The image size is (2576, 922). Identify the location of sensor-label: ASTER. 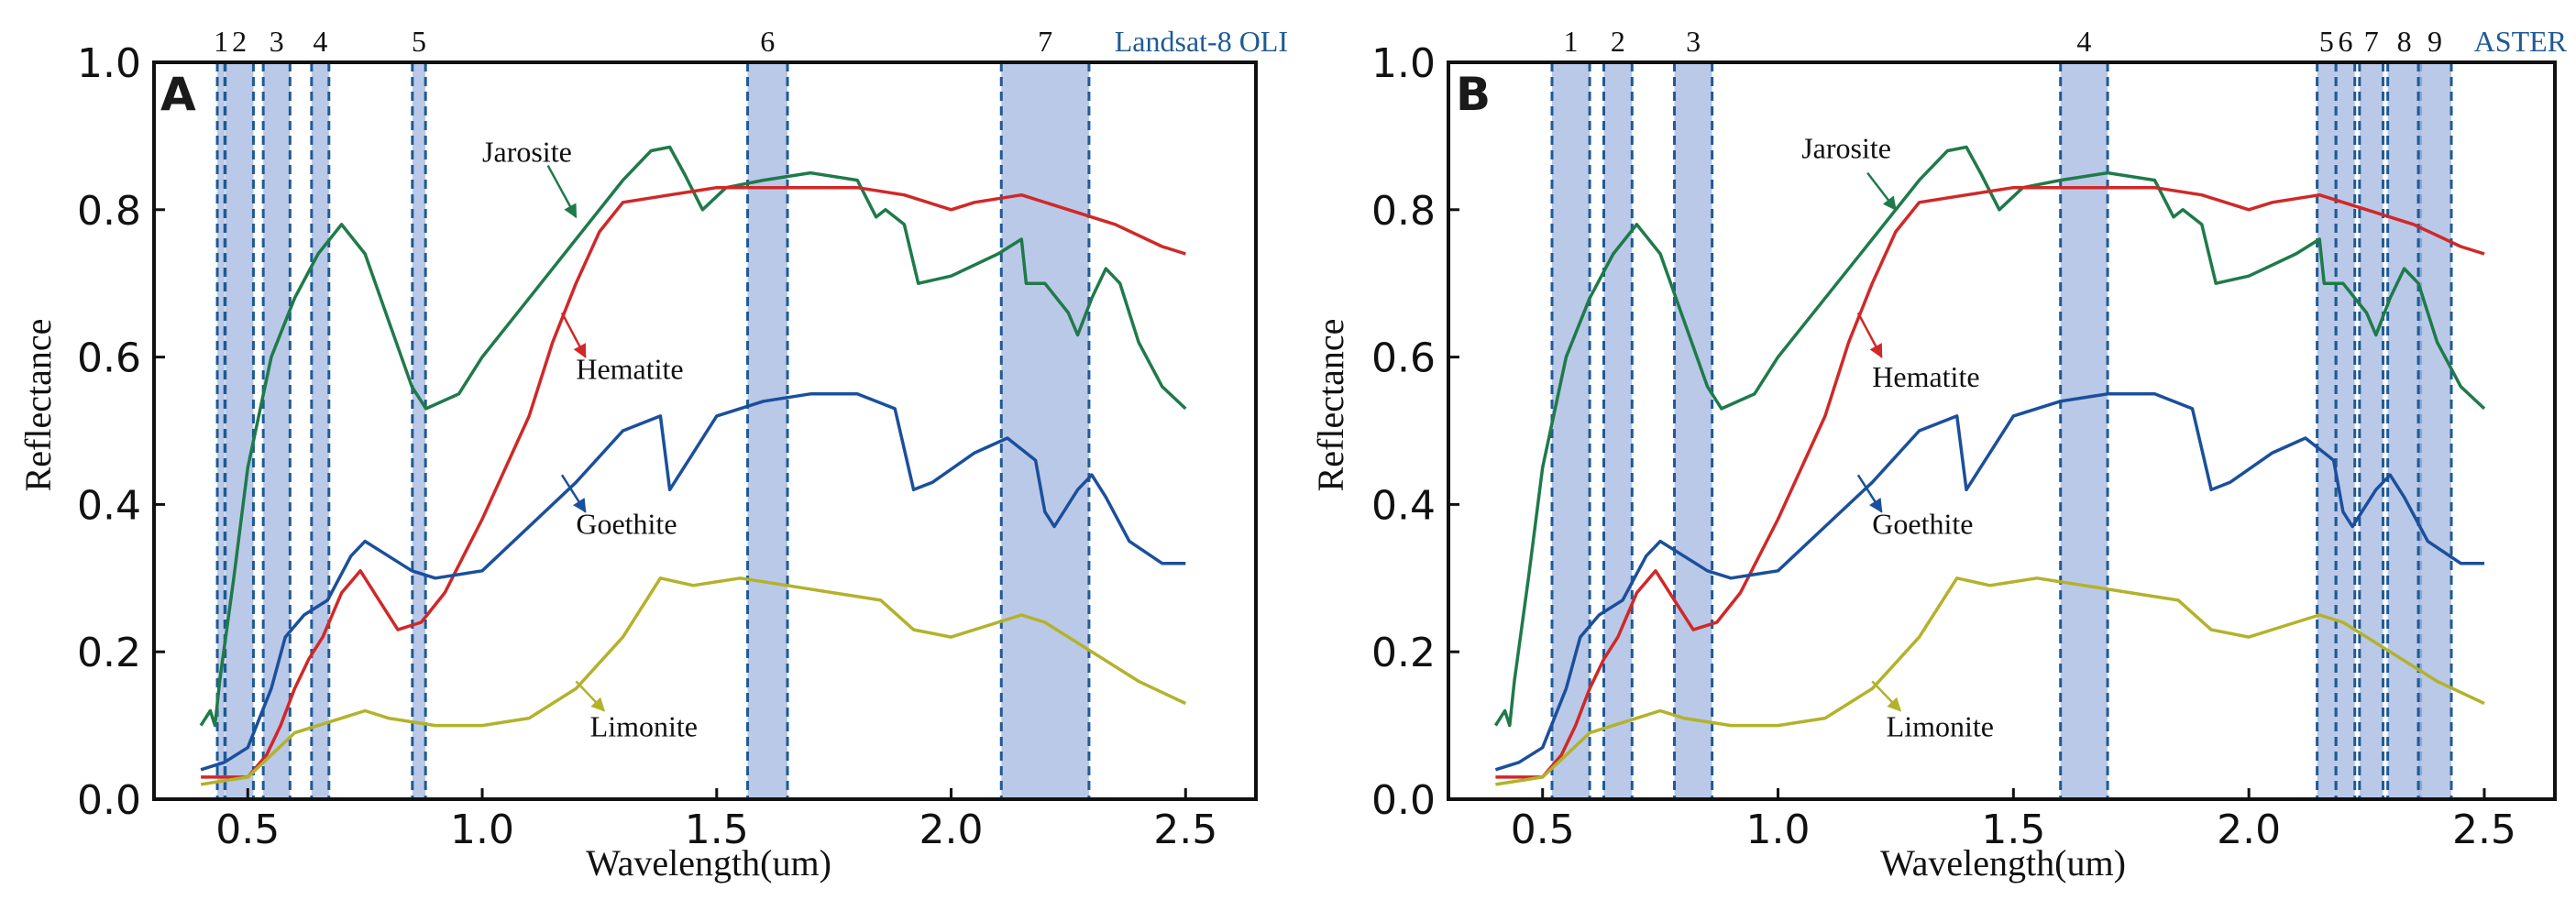
(2521, 41).